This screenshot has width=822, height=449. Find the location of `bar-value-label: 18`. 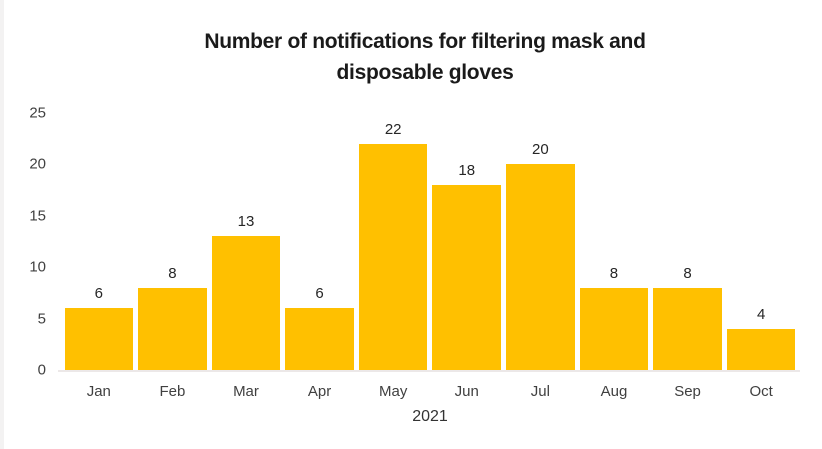

bar-value-label: 18 is located at coordinates (467, 170).